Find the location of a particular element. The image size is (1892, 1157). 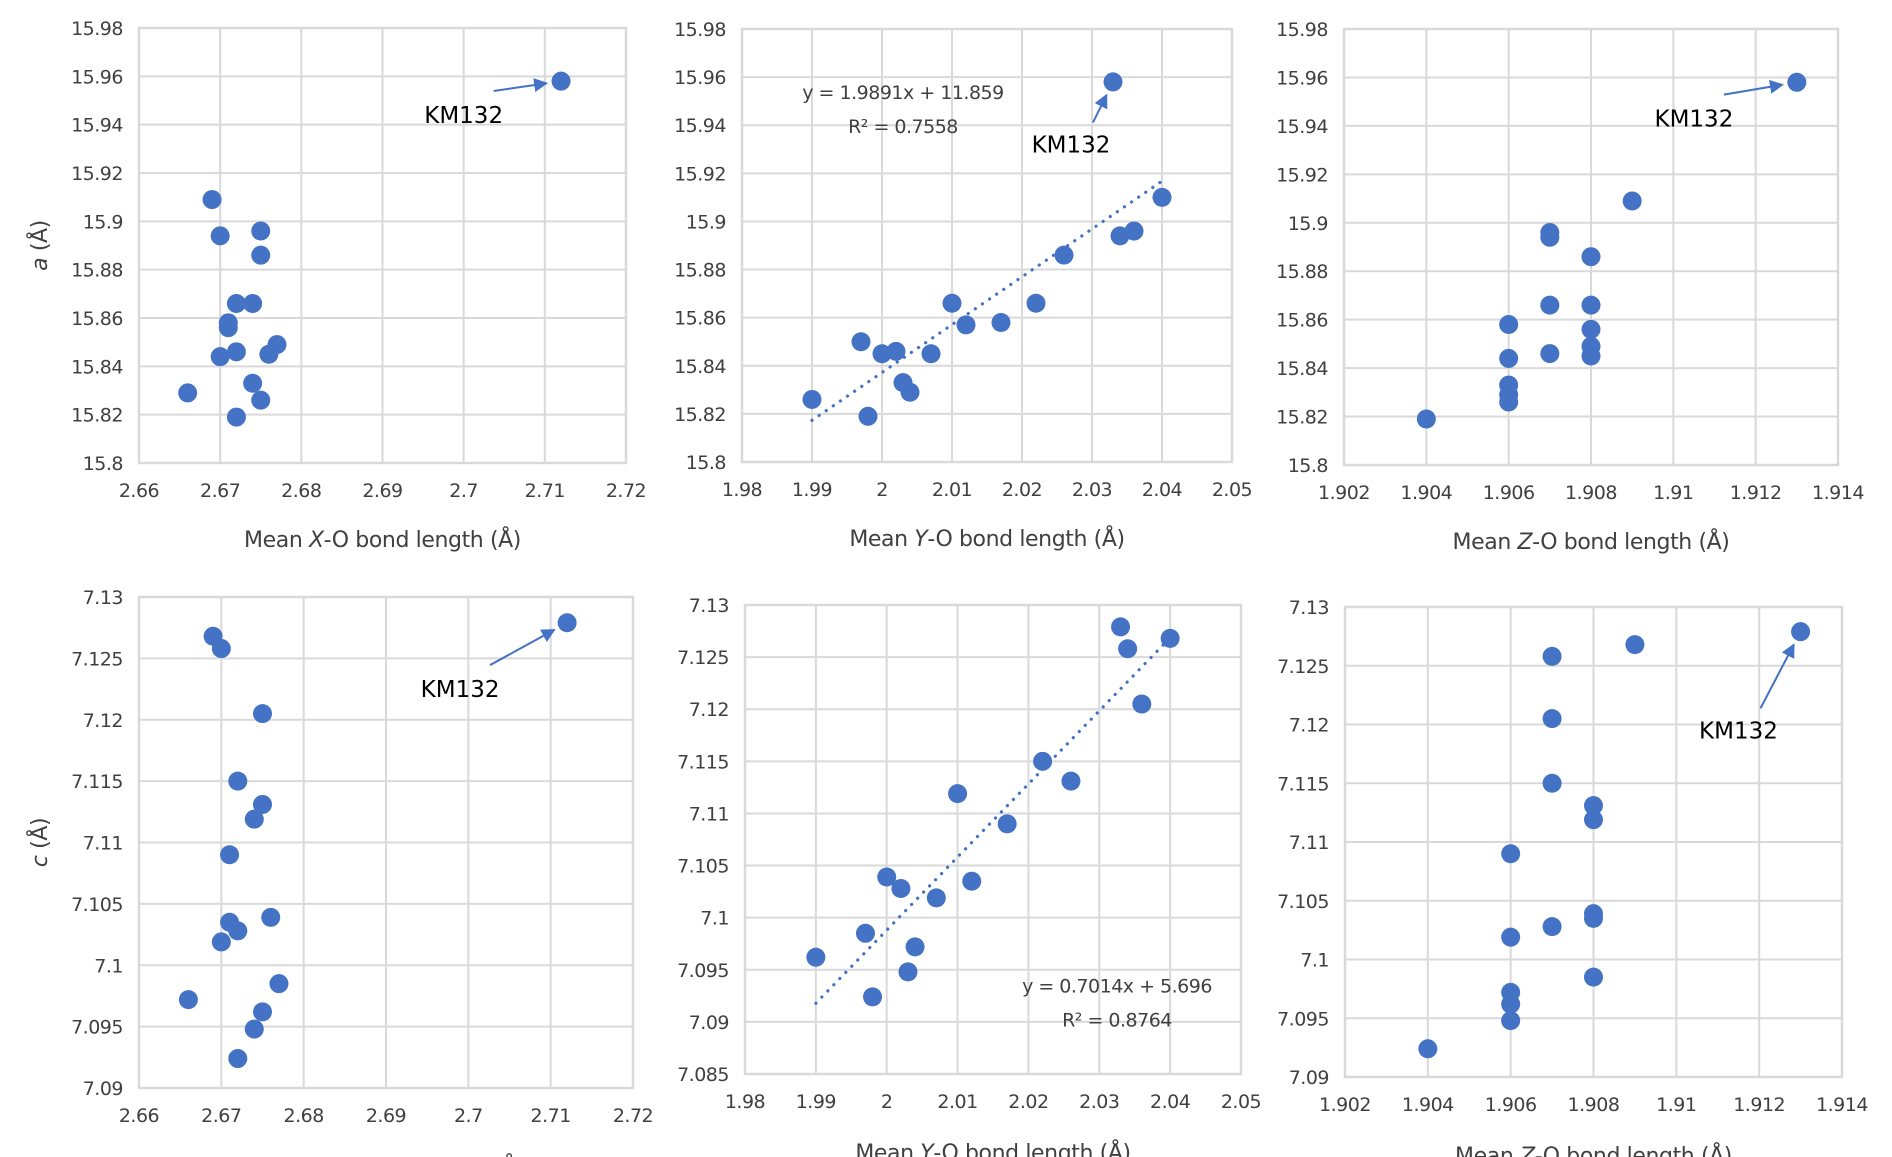

x-tick-label: 2.01 is located at coordinates (957, 1102).